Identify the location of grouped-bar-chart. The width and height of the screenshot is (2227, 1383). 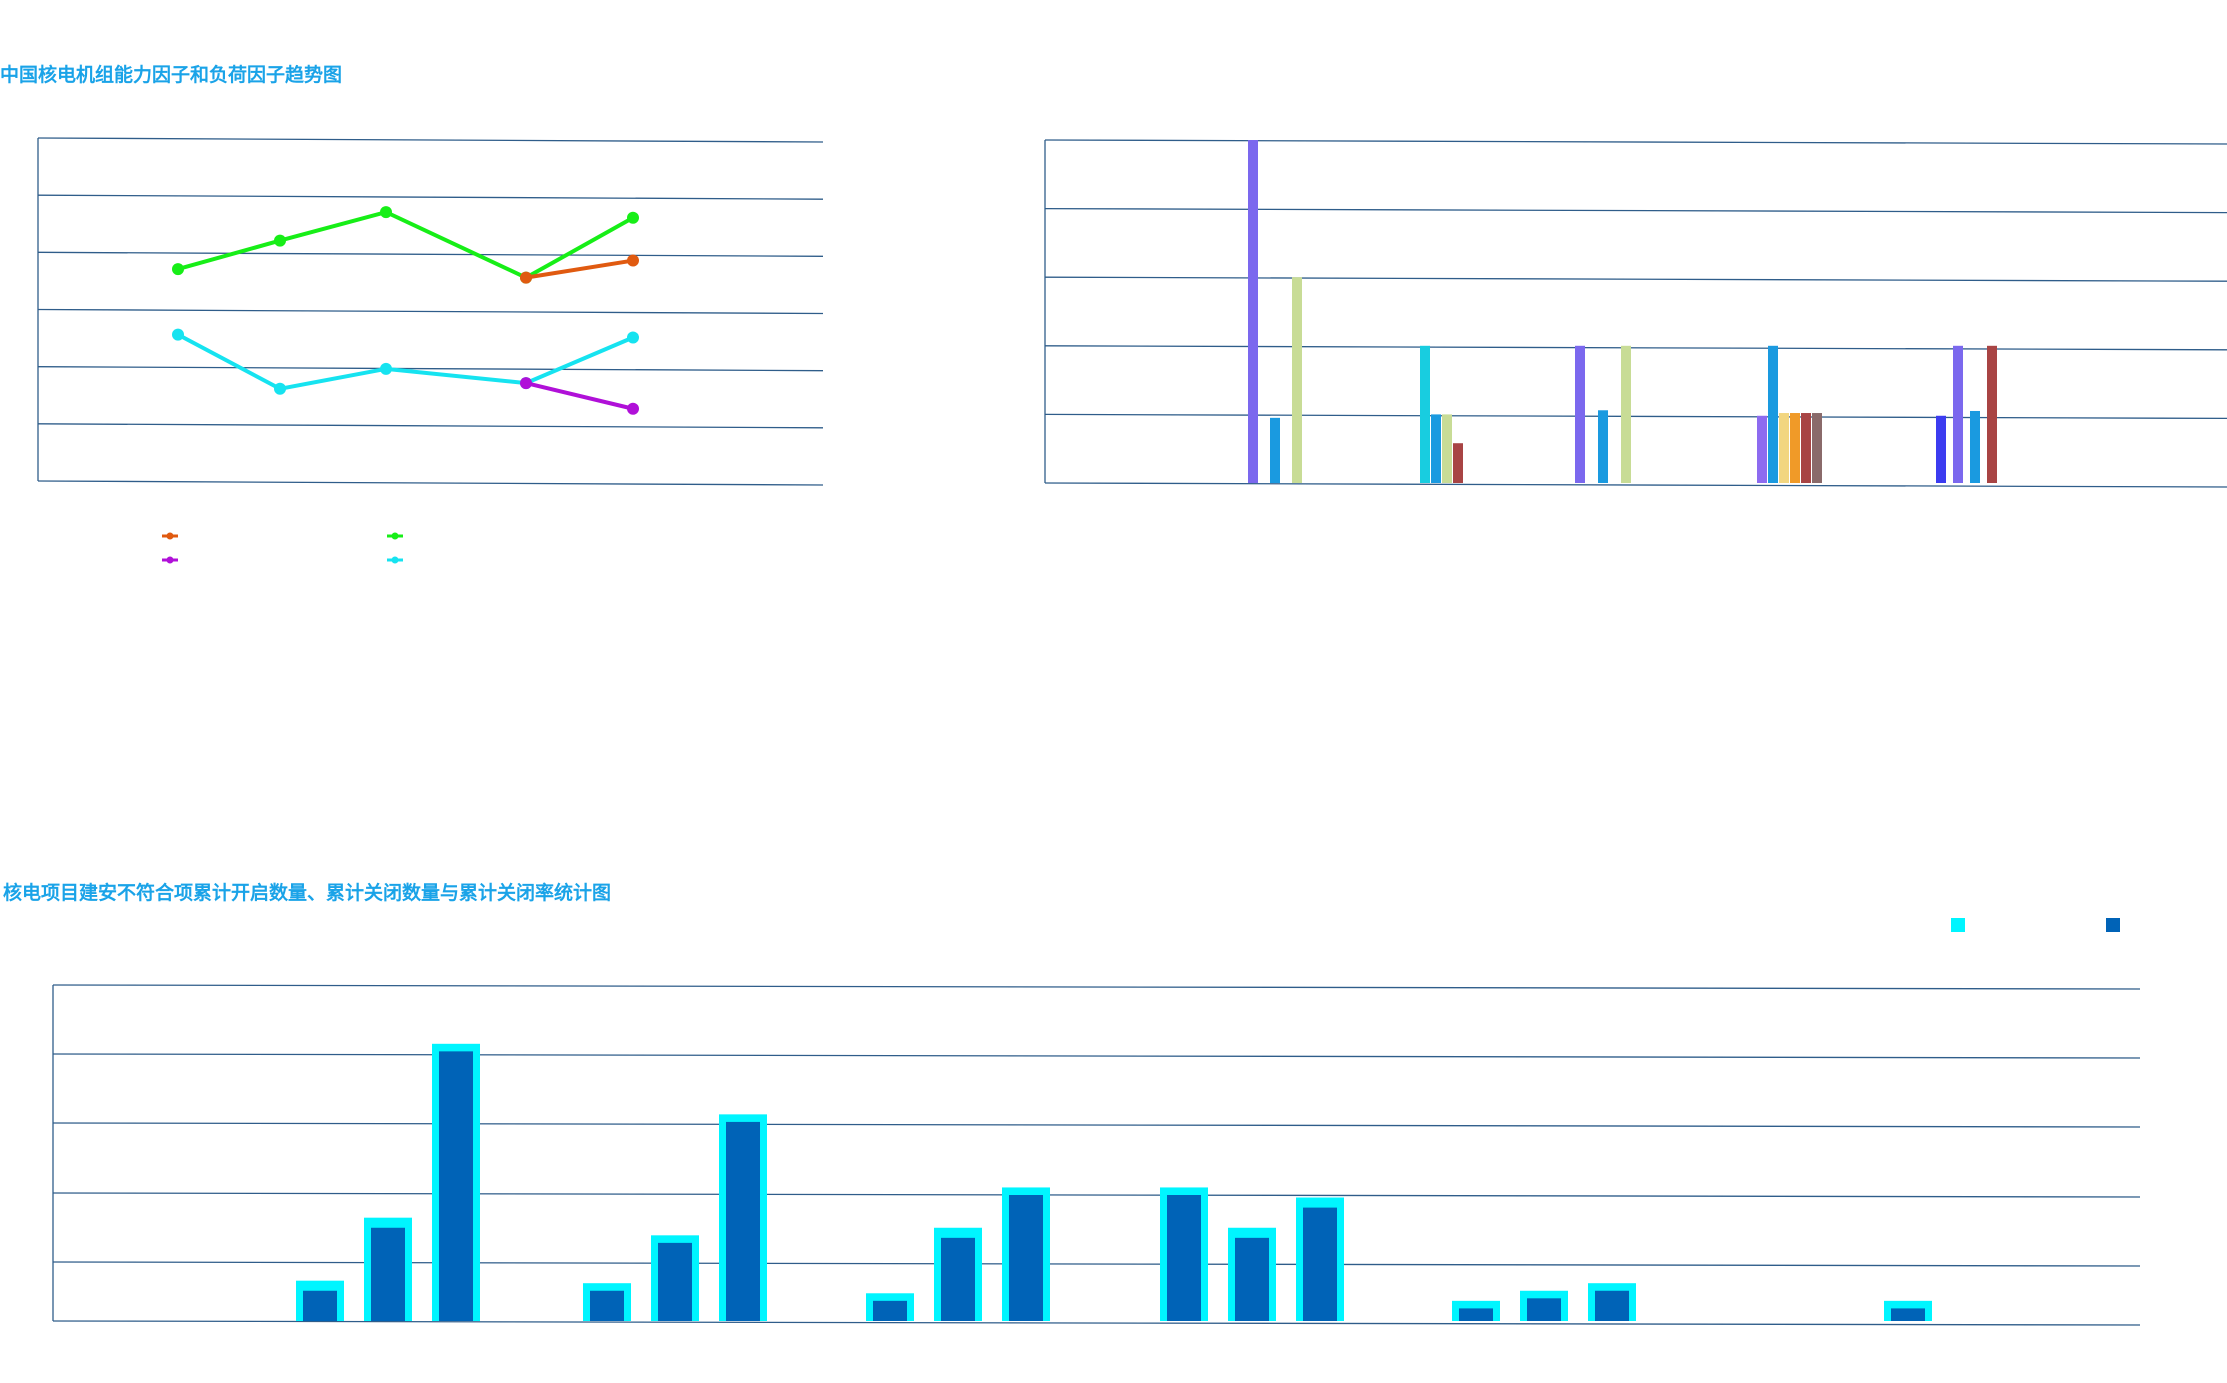
(1635, 313).